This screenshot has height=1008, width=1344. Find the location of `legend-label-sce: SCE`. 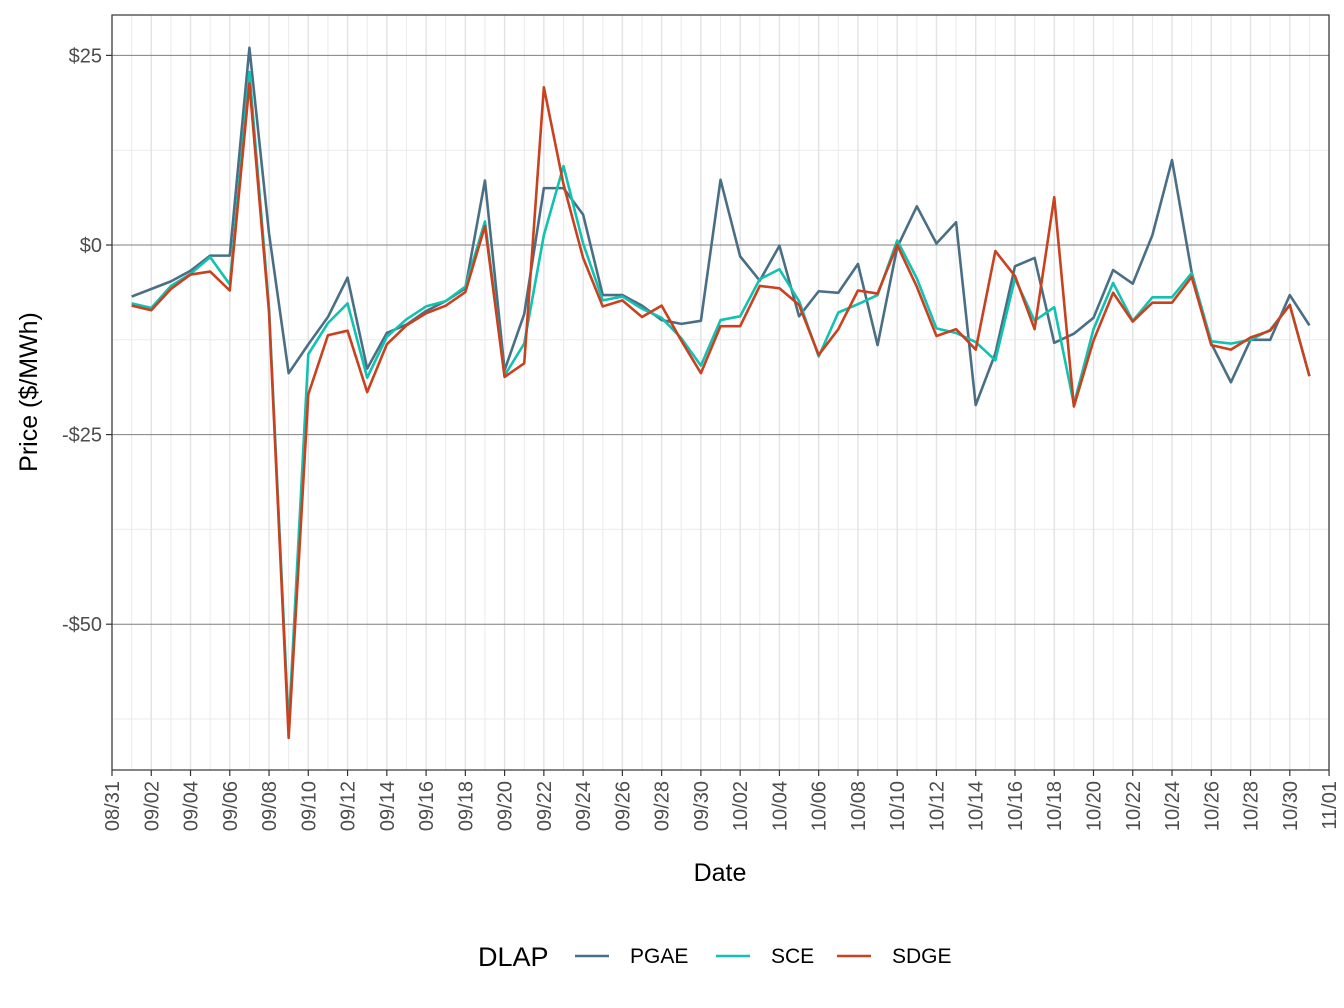

legend-label-sce: SCE is located at coordinates (792, 956).